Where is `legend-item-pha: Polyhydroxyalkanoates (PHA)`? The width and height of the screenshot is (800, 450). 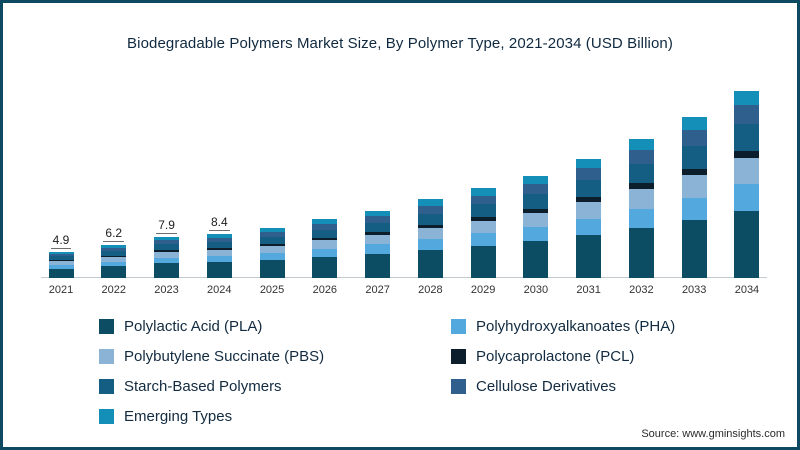 legend-item-pha: Polyhydroxyalkanoates (PHA) is located at coordinates (611, 326).